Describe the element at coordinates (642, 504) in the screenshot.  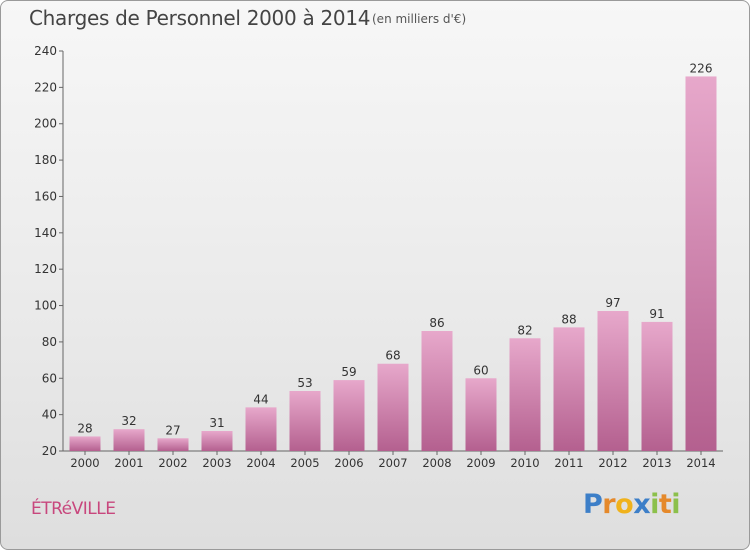
I see `logo-letter: x` at that location.